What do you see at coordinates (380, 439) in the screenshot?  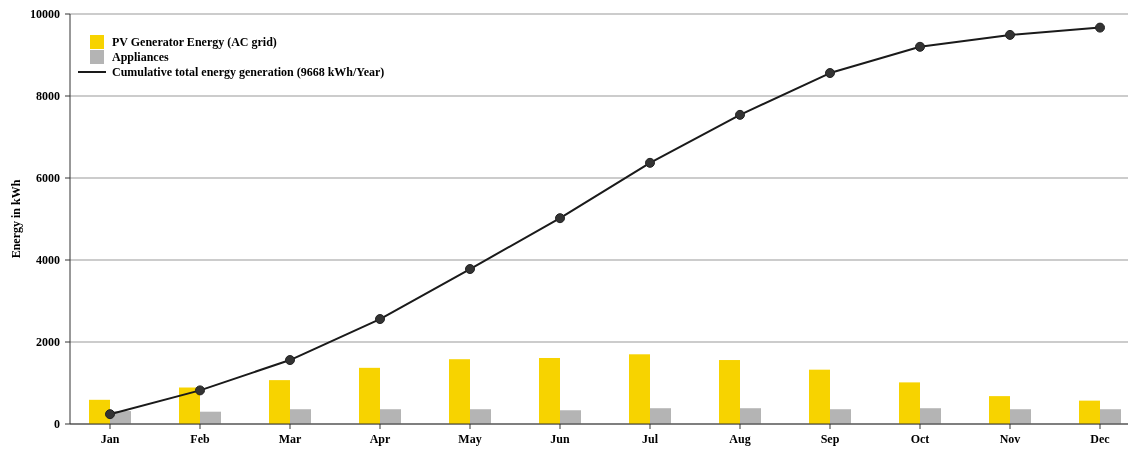 I see `x-tick-label: Apr` at bounding box center [380, 439].